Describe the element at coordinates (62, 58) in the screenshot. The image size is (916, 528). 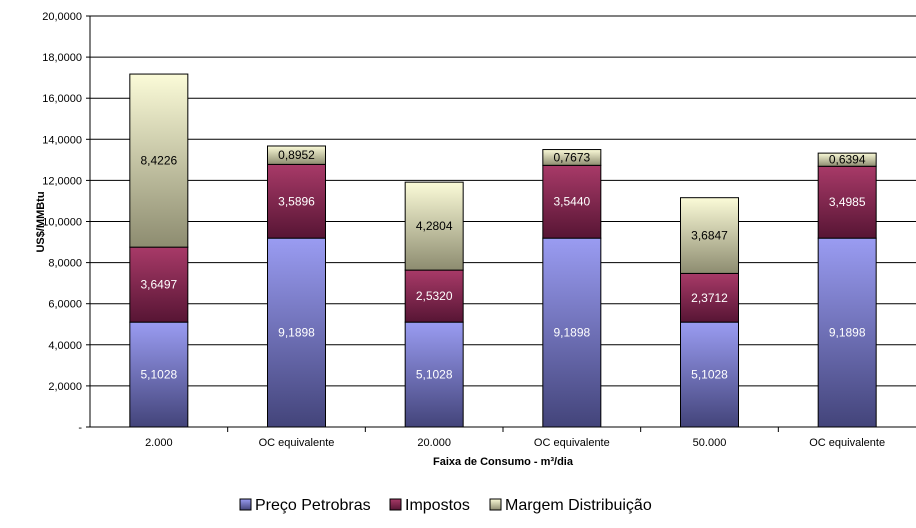
I see `y-tick-label: 18,0000` at that location.